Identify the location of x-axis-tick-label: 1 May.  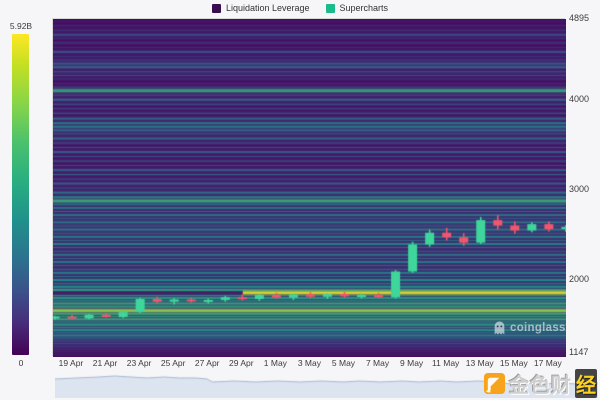
(275, 363).